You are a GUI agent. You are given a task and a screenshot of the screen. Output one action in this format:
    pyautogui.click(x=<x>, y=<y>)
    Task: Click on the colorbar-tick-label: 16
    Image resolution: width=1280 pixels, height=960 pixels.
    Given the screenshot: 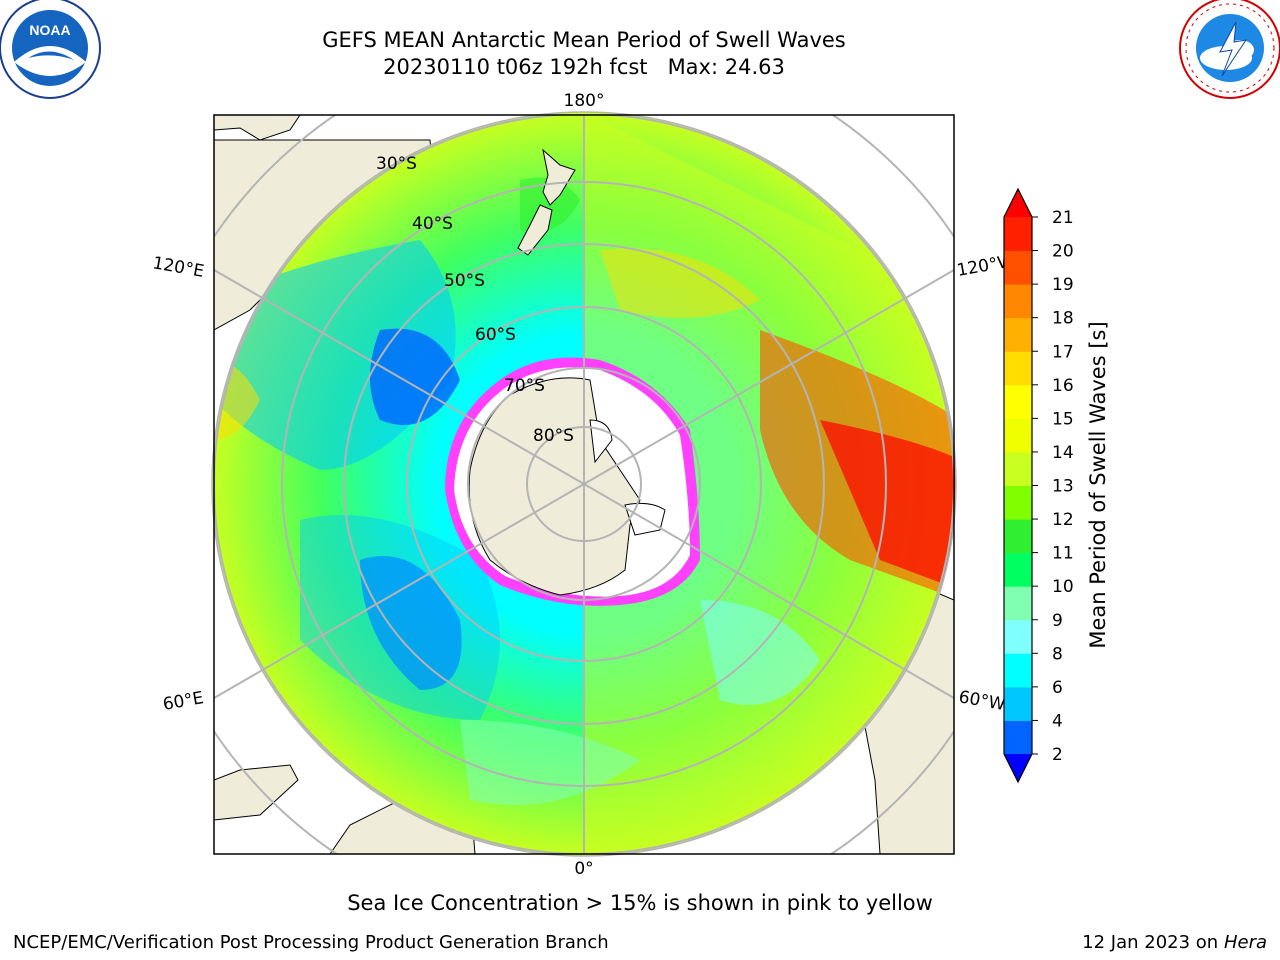 What is the action you would take?
    pyautogui.click(x=1063, y=386)
    